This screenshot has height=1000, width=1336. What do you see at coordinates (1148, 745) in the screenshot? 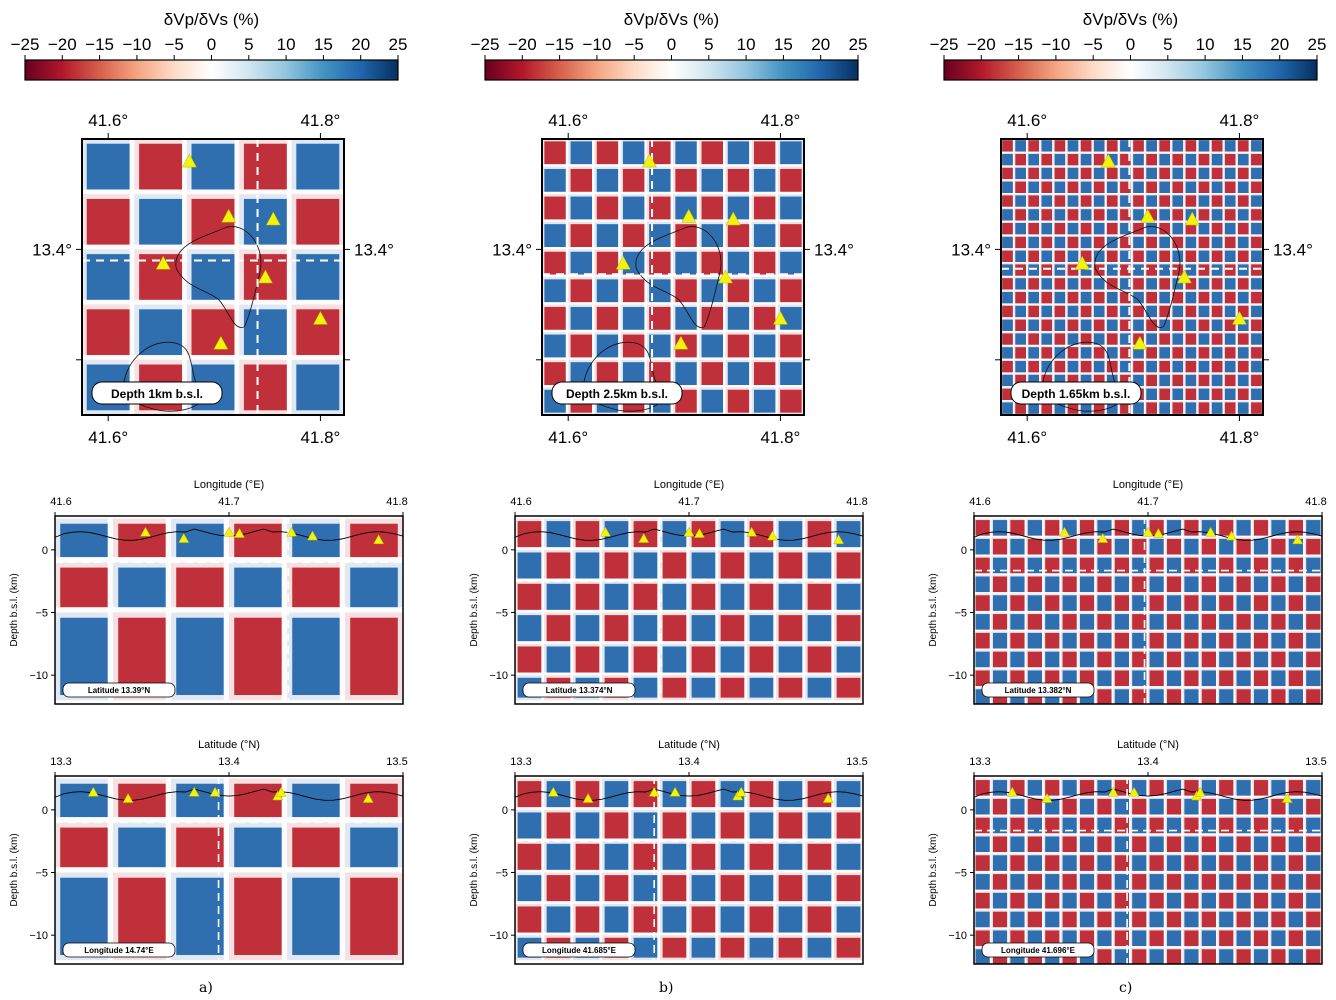
I see `section-axis-title: Latitude (°N)` at bounding box center [1148, 745].